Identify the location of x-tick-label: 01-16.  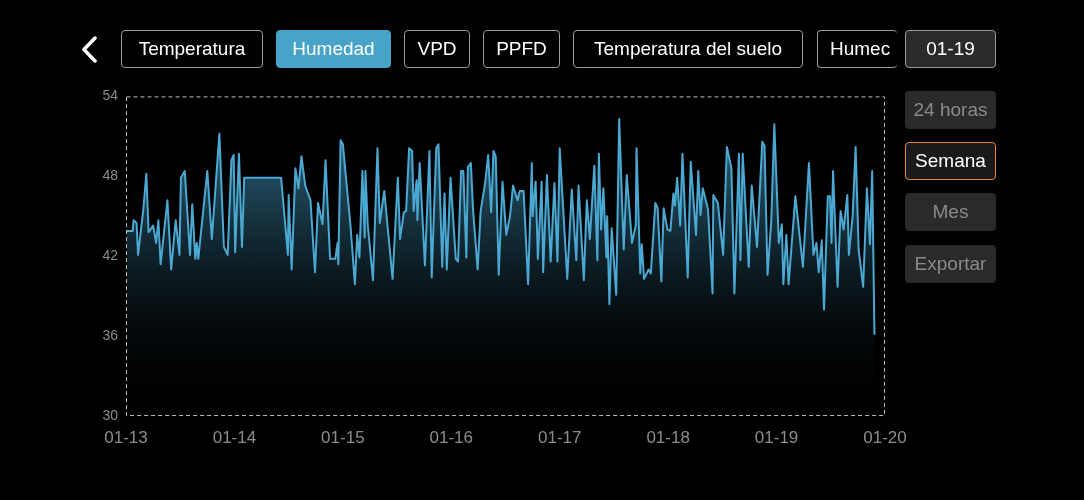
(451, 437).